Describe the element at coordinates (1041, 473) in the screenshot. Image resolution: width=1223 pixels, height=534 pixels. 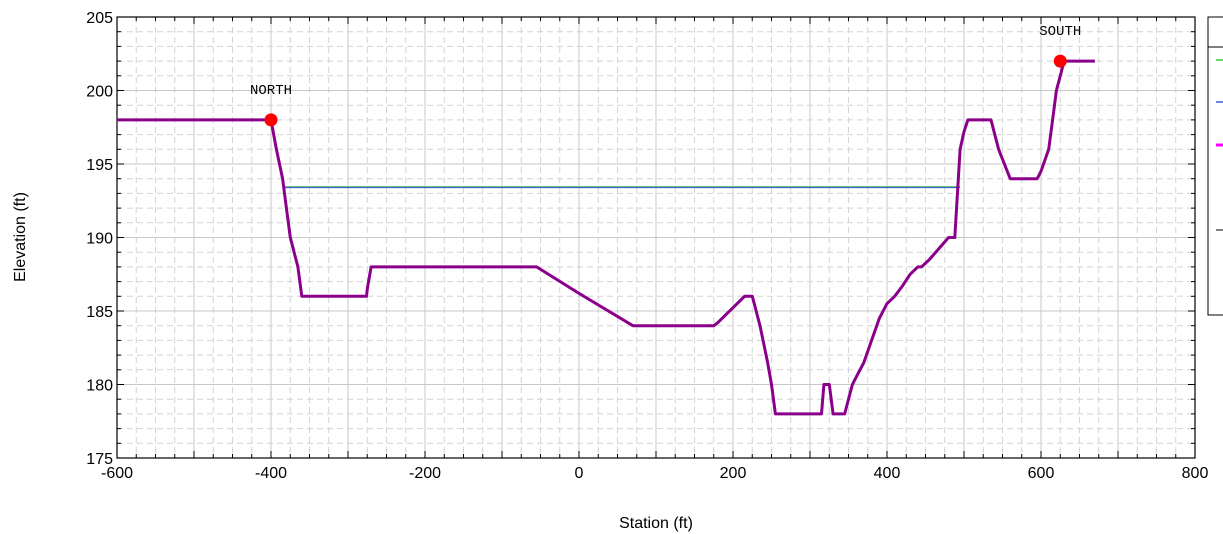
I see `x-tick-label: 600` at that location.